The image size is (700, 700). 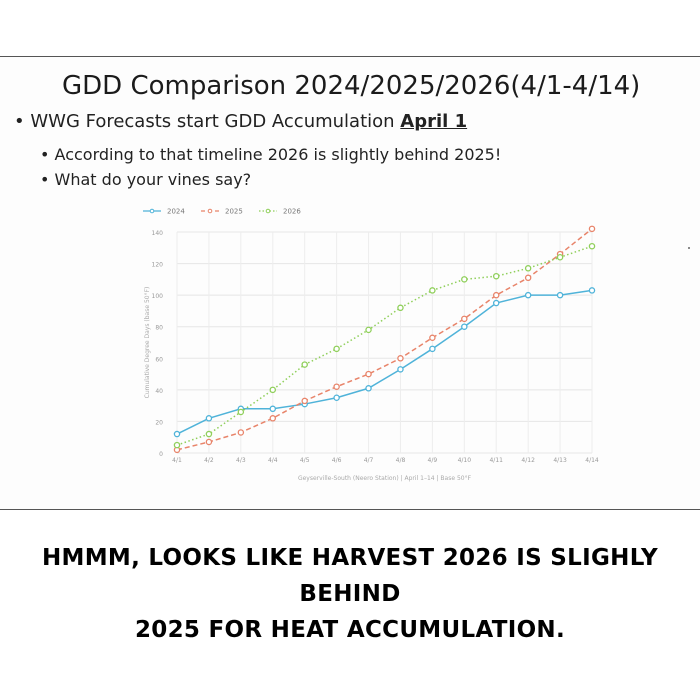 I want to click on y-axis-label: Cumulative Degree Days (base 50°F), so click(x=147, y=343).